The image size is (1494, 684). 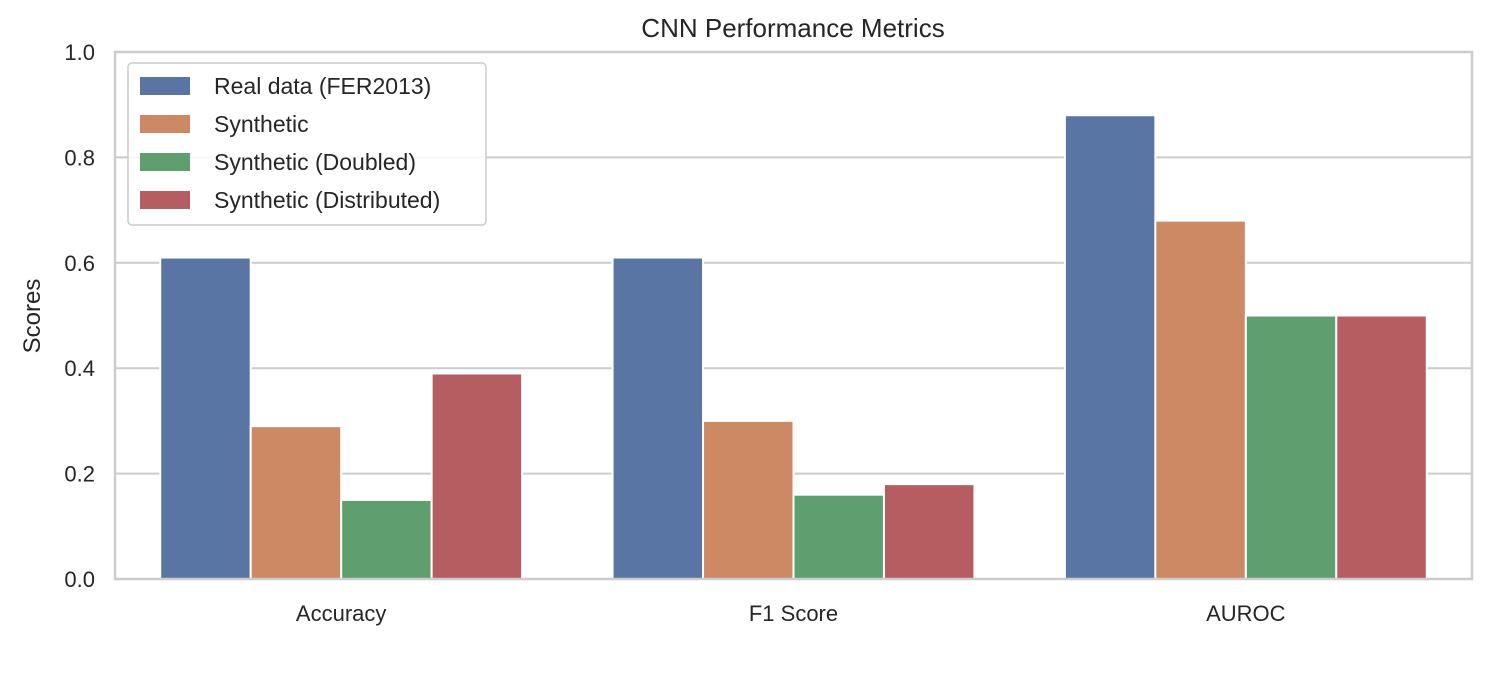 I want to click on chart-title: CNN Performance Metrics, so click(x=792, y=28).